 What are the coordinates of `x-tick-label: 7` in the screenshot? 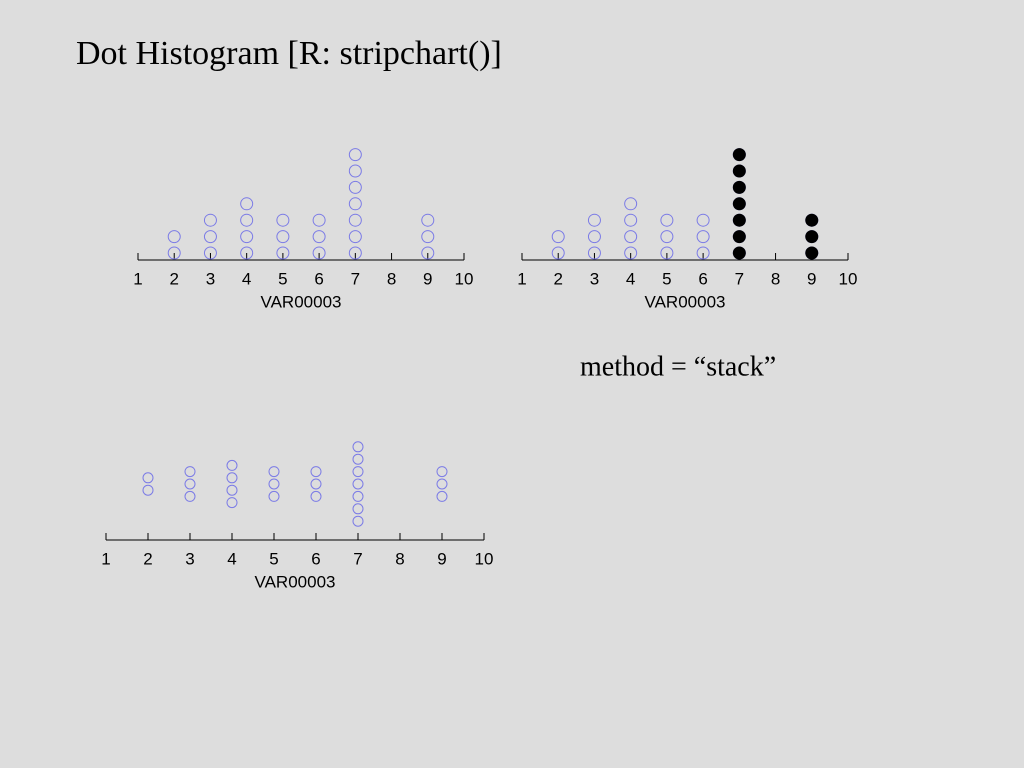 It's located at (357, 558).